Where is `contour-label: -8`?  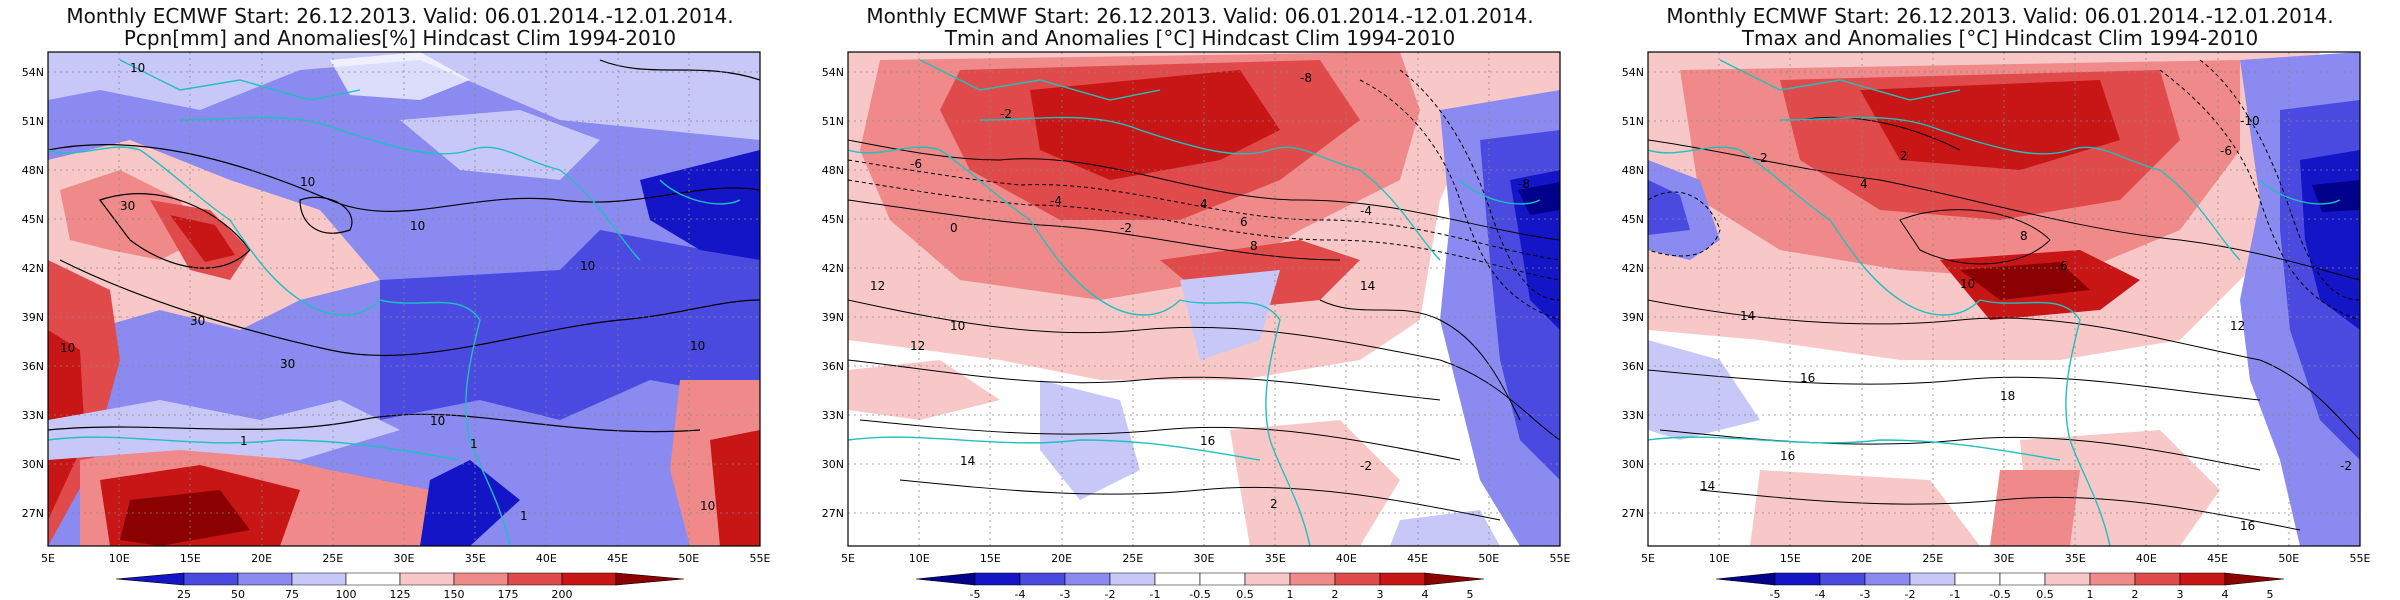 contour-label: -8 is located at coordinates (1524, 184).